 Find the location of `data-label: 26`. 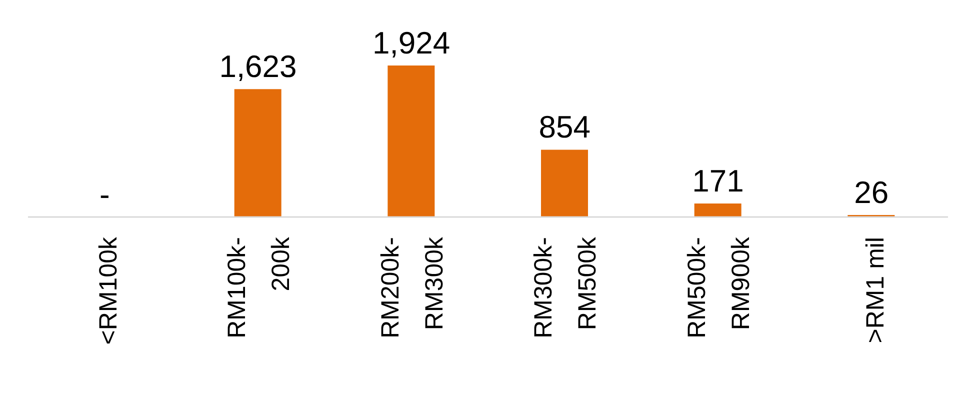

data-label: 26 is located at coordinates (871, 192).